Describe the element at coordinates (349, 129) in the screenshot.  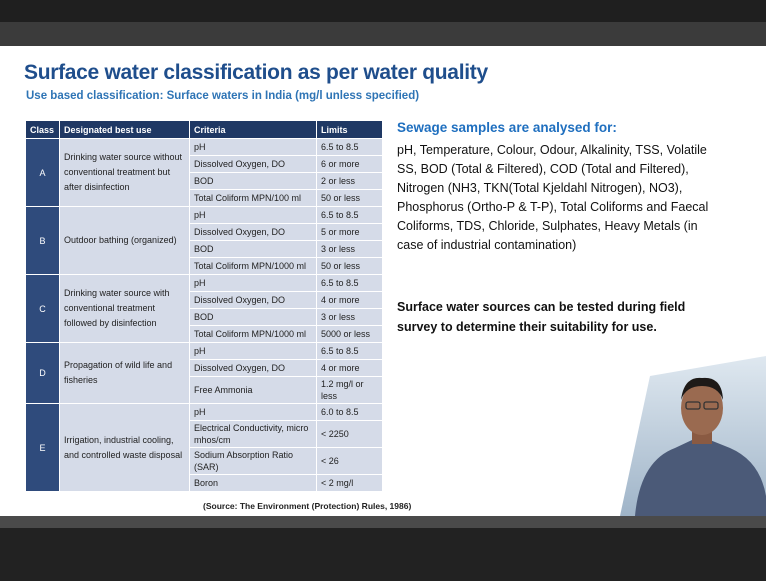
I see `header-cell: Limits` at that location.